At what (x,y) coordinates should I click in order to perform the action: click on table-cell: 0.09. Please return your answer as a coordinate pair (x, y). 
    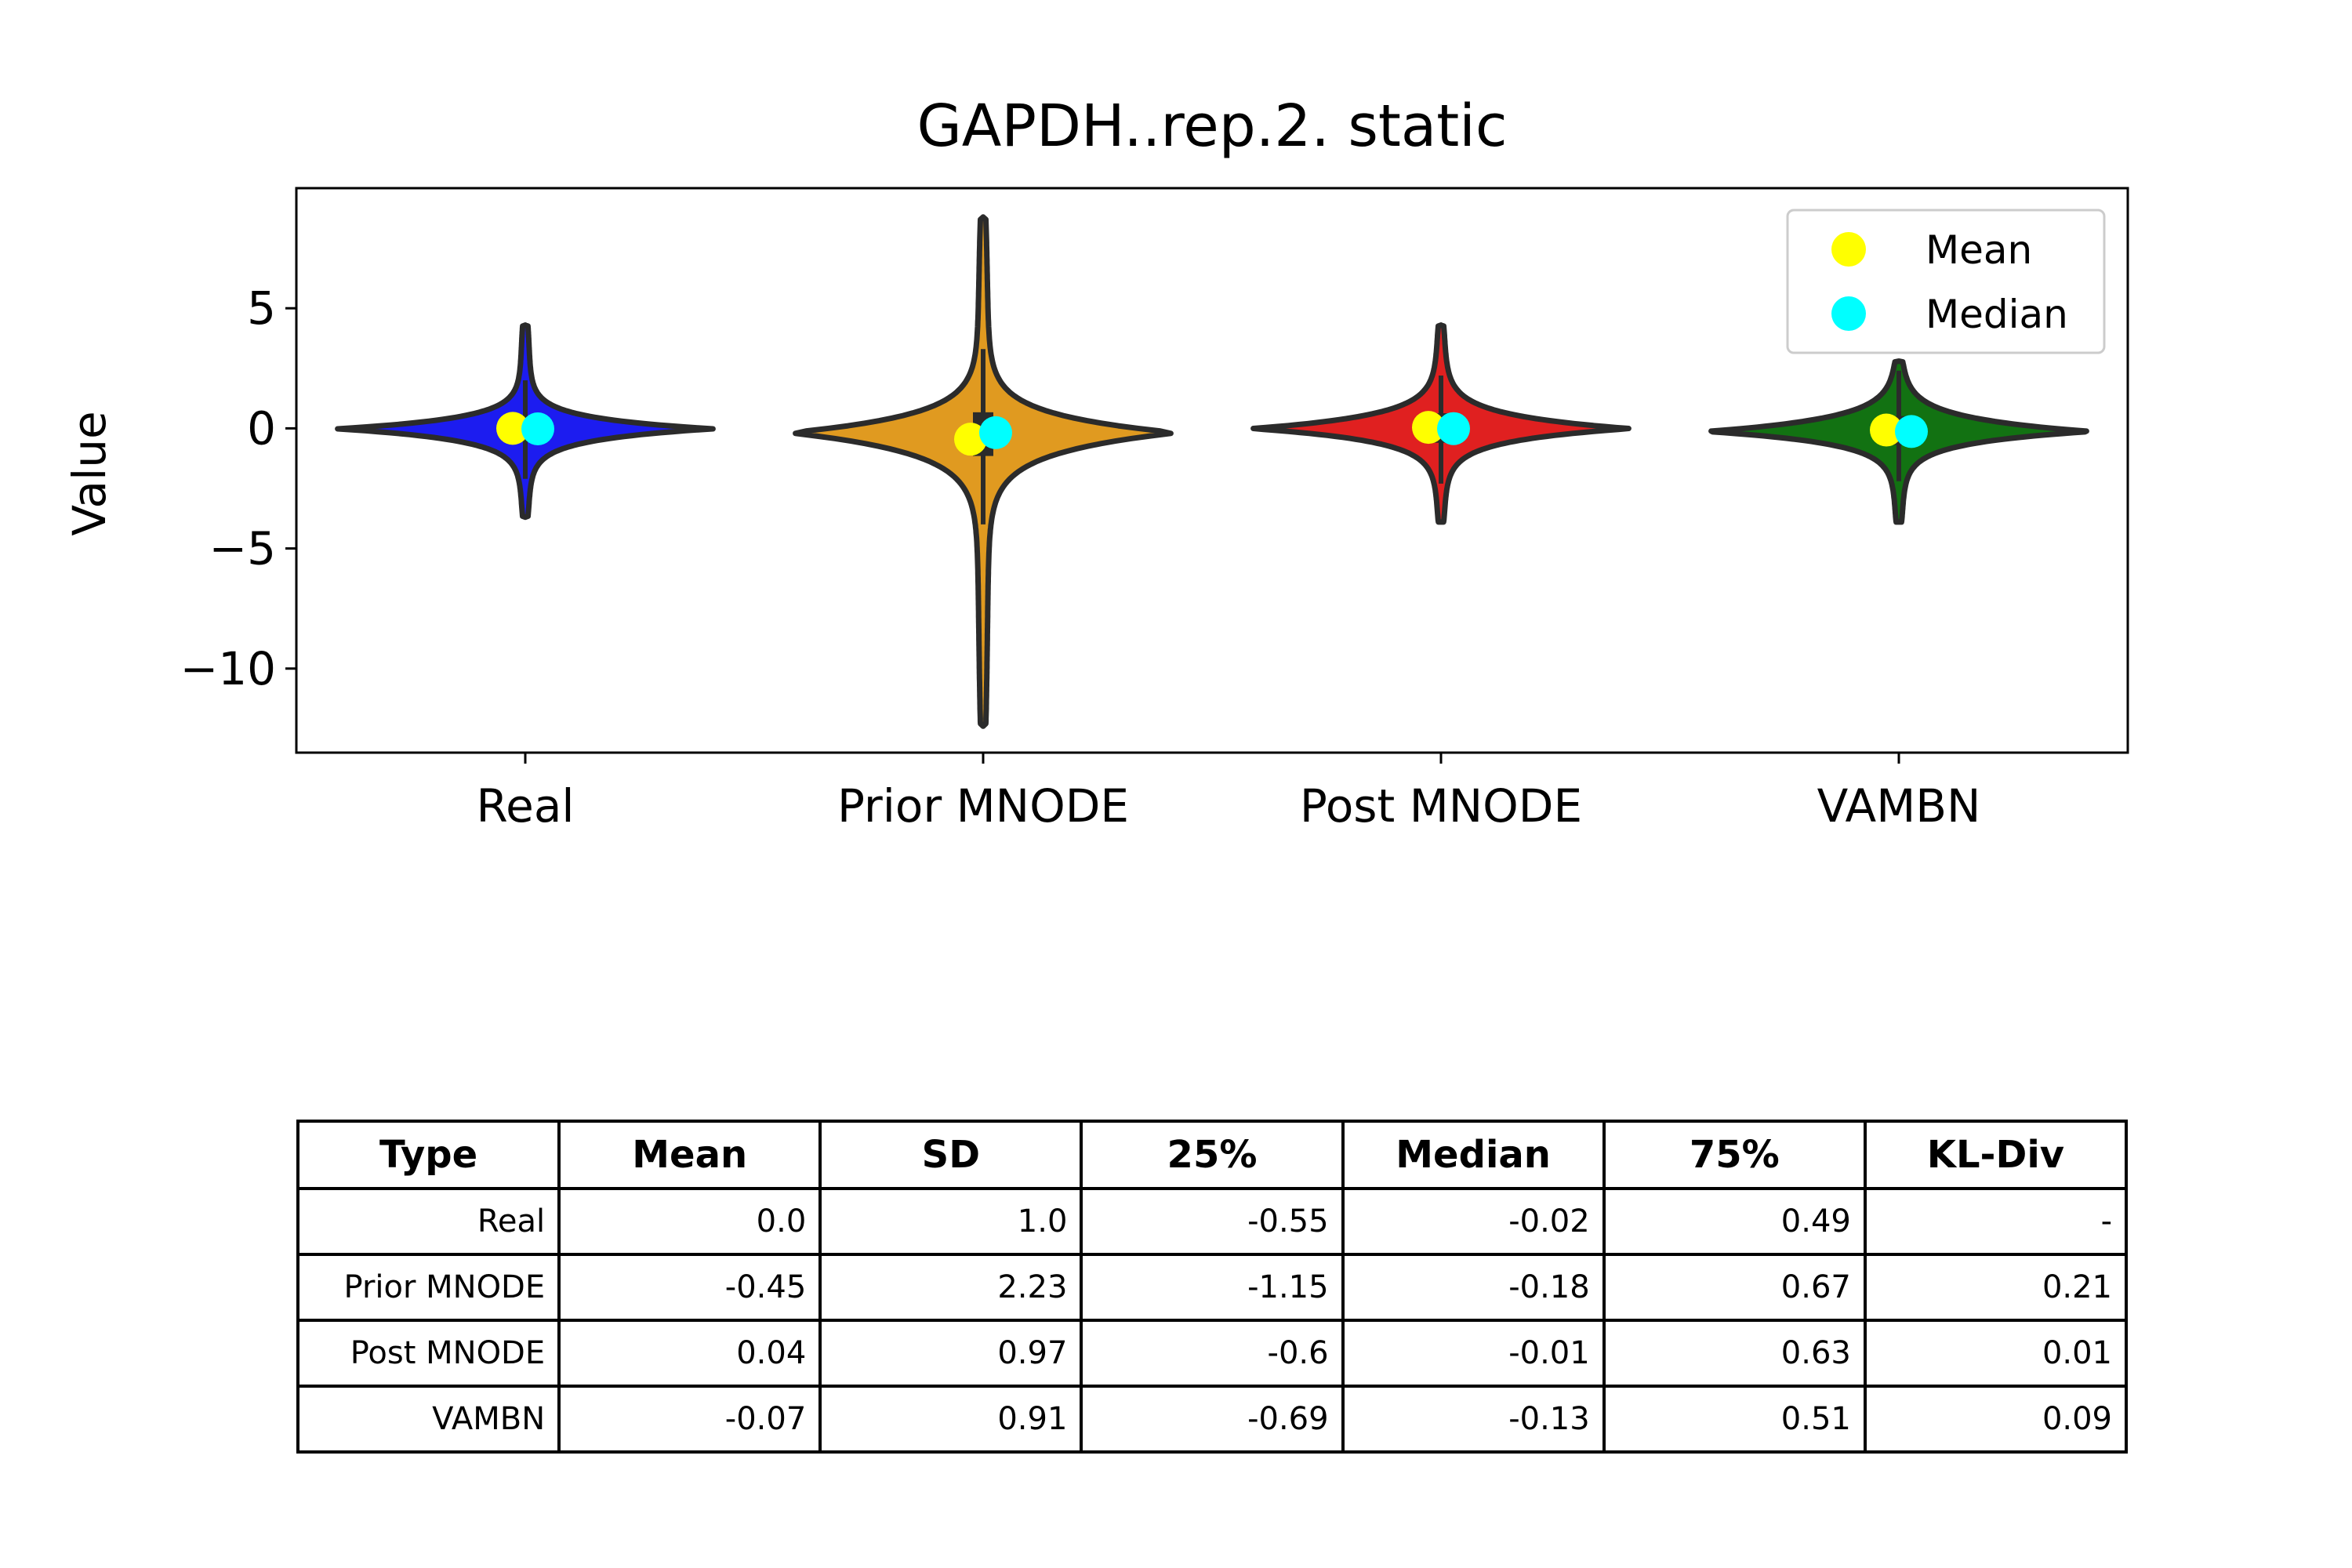
    Looking at the image, I should click on (1996, 1419).